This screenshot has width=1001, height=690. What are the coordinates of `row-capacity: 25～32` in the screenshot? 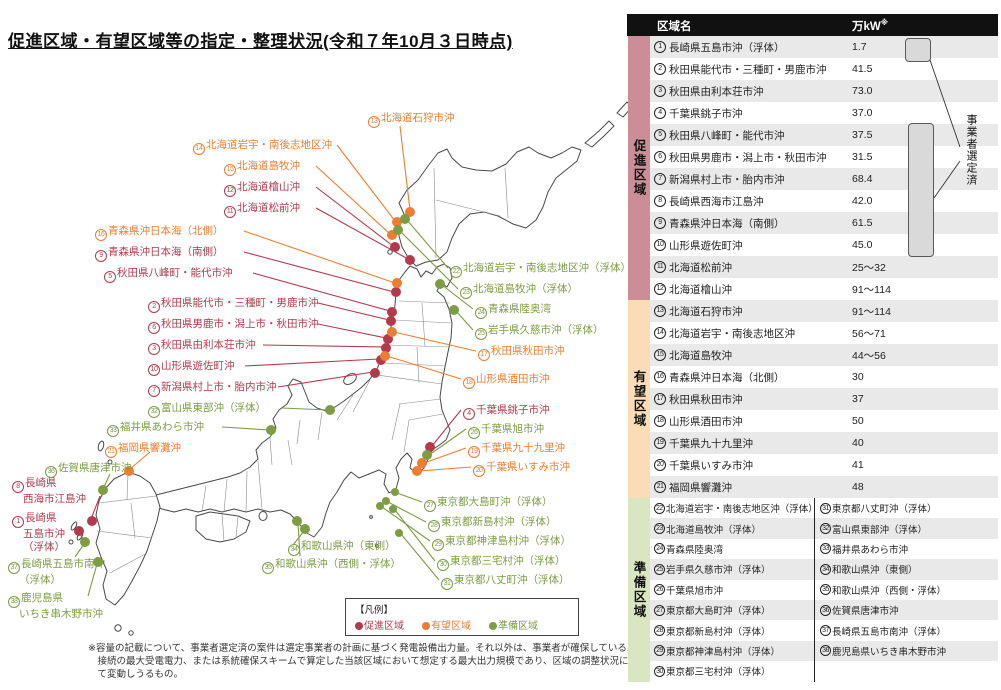 It's located at (869, 267).